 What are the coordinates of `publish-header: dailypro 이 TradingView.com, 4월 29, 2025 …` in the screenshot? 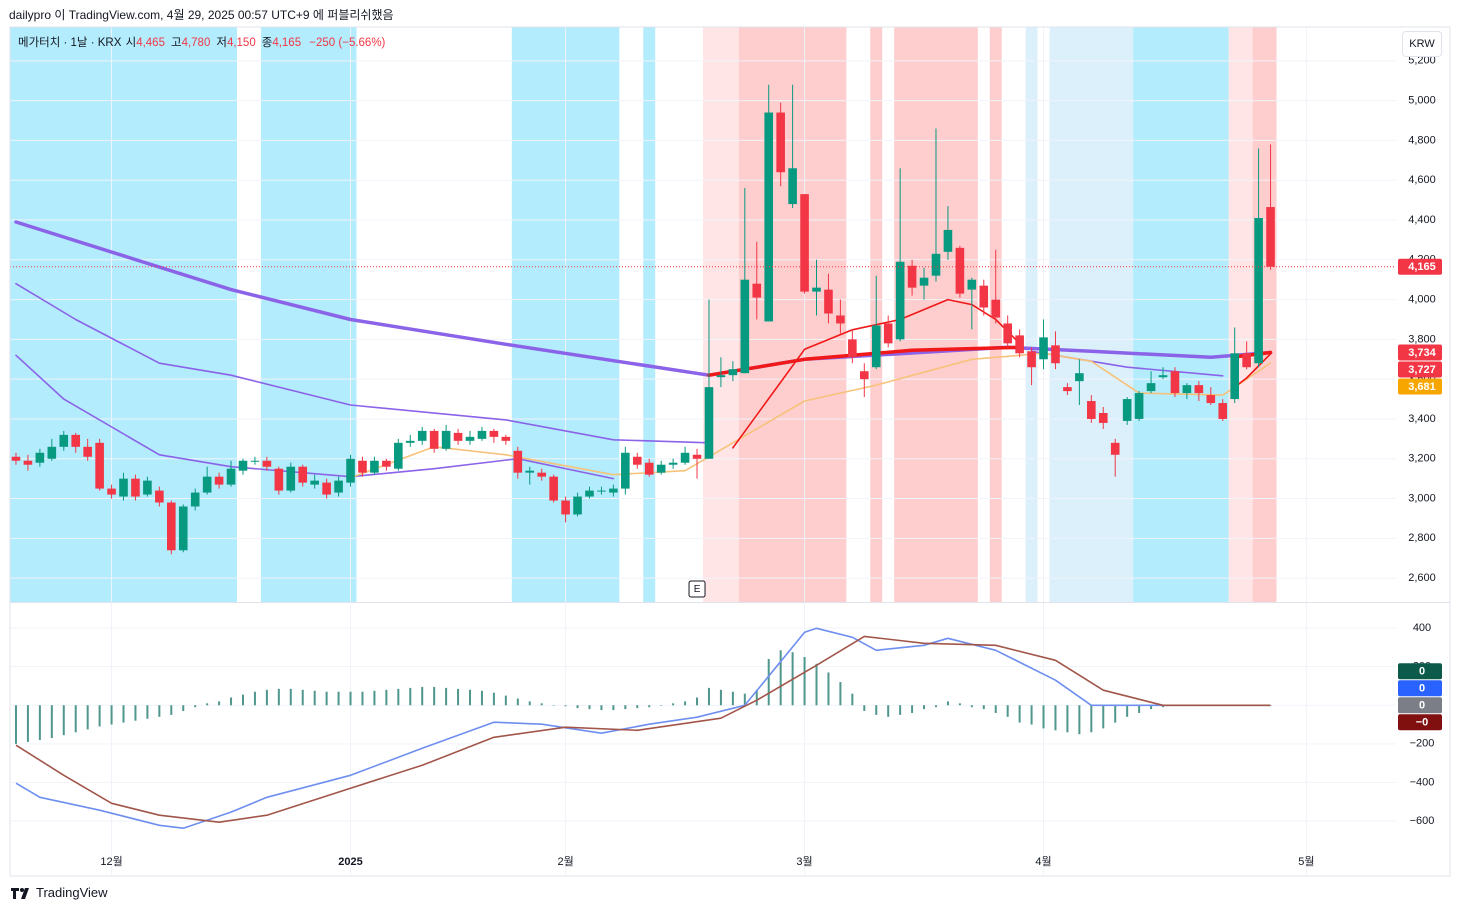 It's located at (201, 15).